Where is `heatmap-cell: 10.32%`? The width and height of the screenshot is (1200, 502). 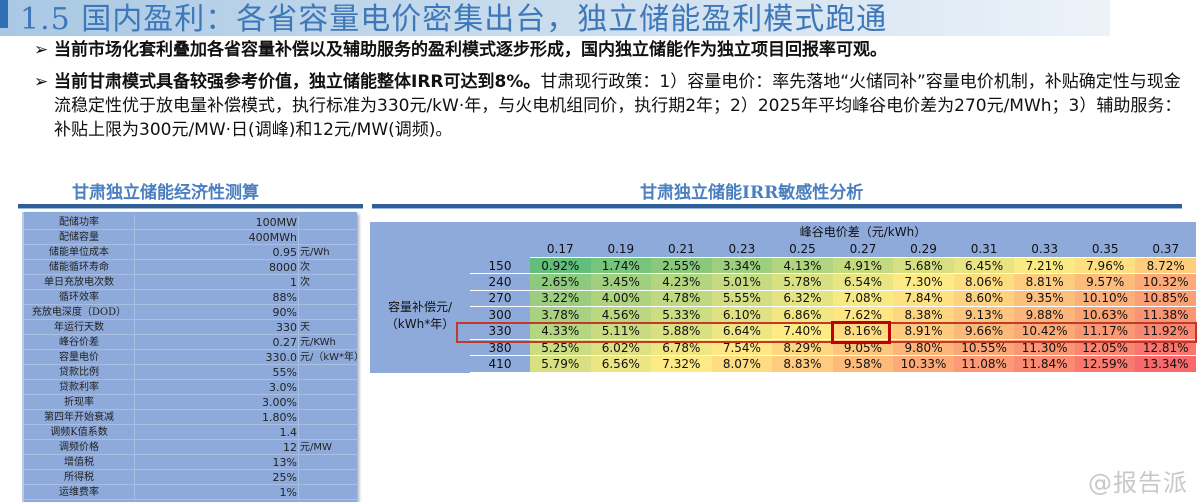
heatmap-cell: 10.32% is located at coordinates (1165, 282).